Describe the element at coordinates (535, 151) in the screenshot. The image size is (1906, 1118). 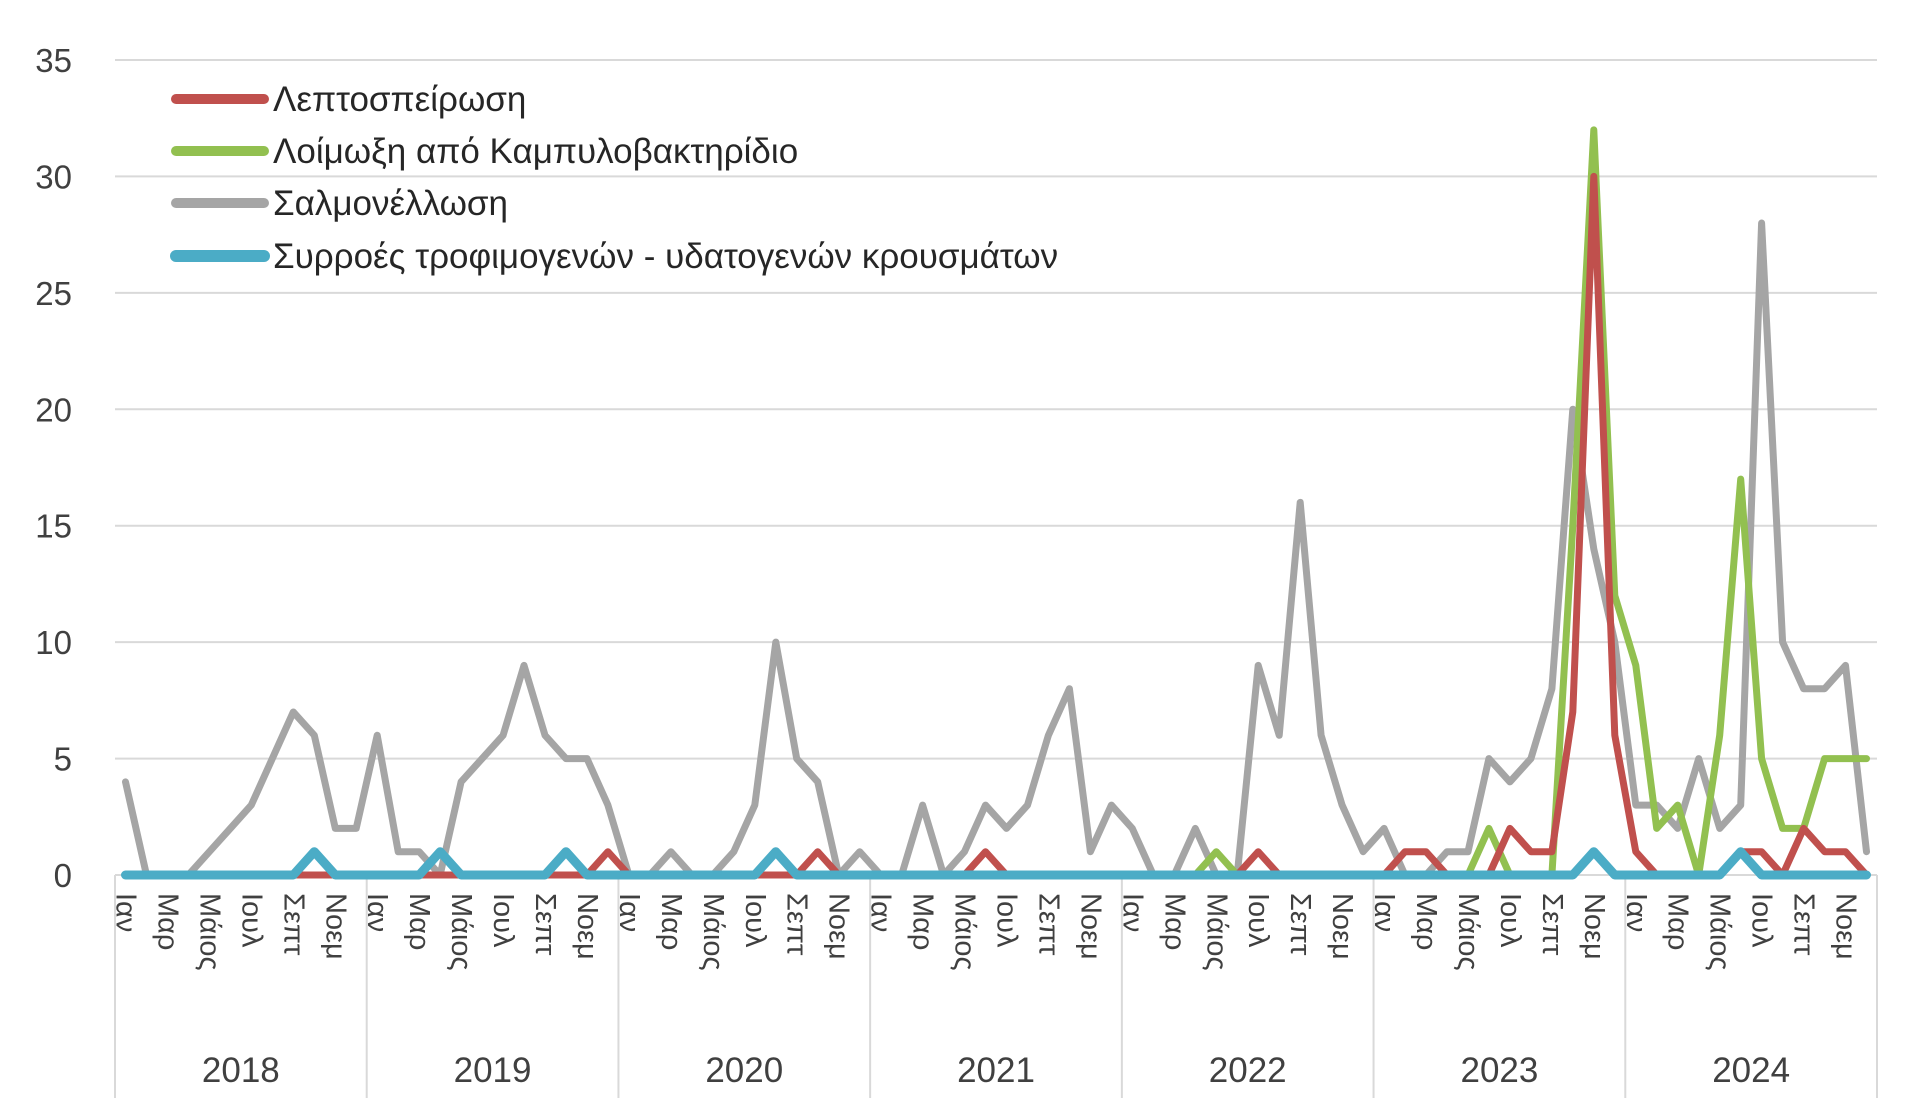
I see `legend-label: Λοίμωξη από Καμπυλοβακτηρίδιο` at that location.